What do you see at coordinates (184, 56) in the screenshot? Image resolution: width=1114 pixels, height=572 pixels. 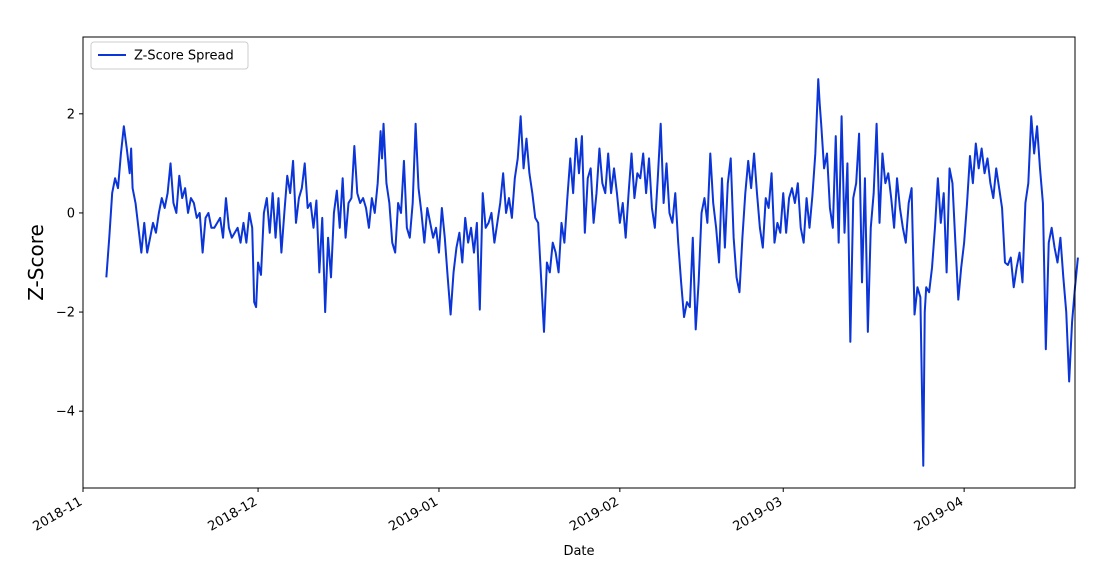 I see `legend-label: Z-Score Spread` at bounding box center [184, 56].